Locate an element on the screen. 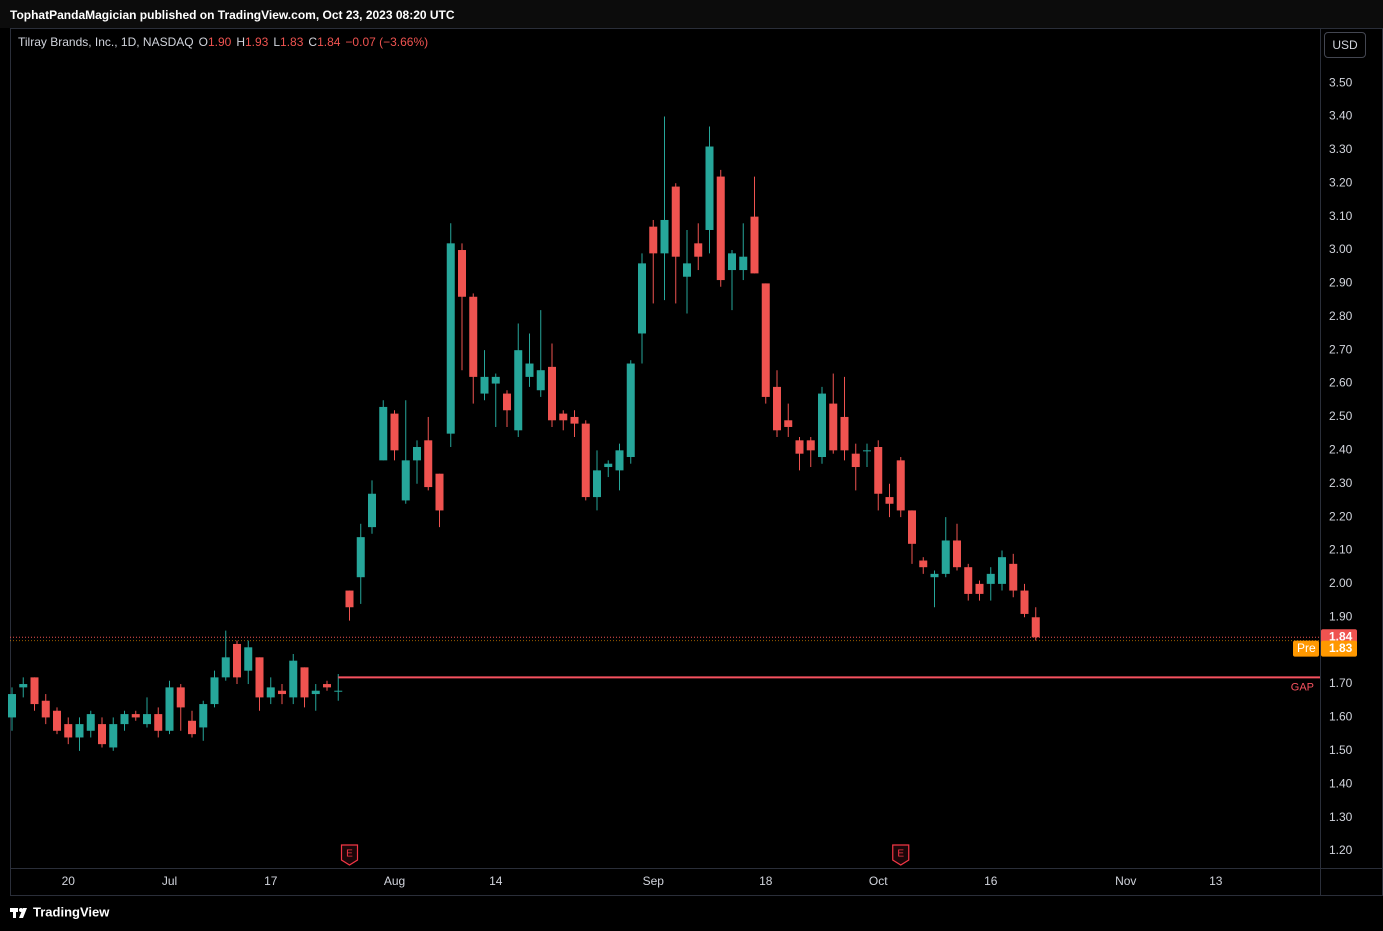 This screenshot has width=1383, height=931. gap-label: GAP is located at coordinates (1302, 687).